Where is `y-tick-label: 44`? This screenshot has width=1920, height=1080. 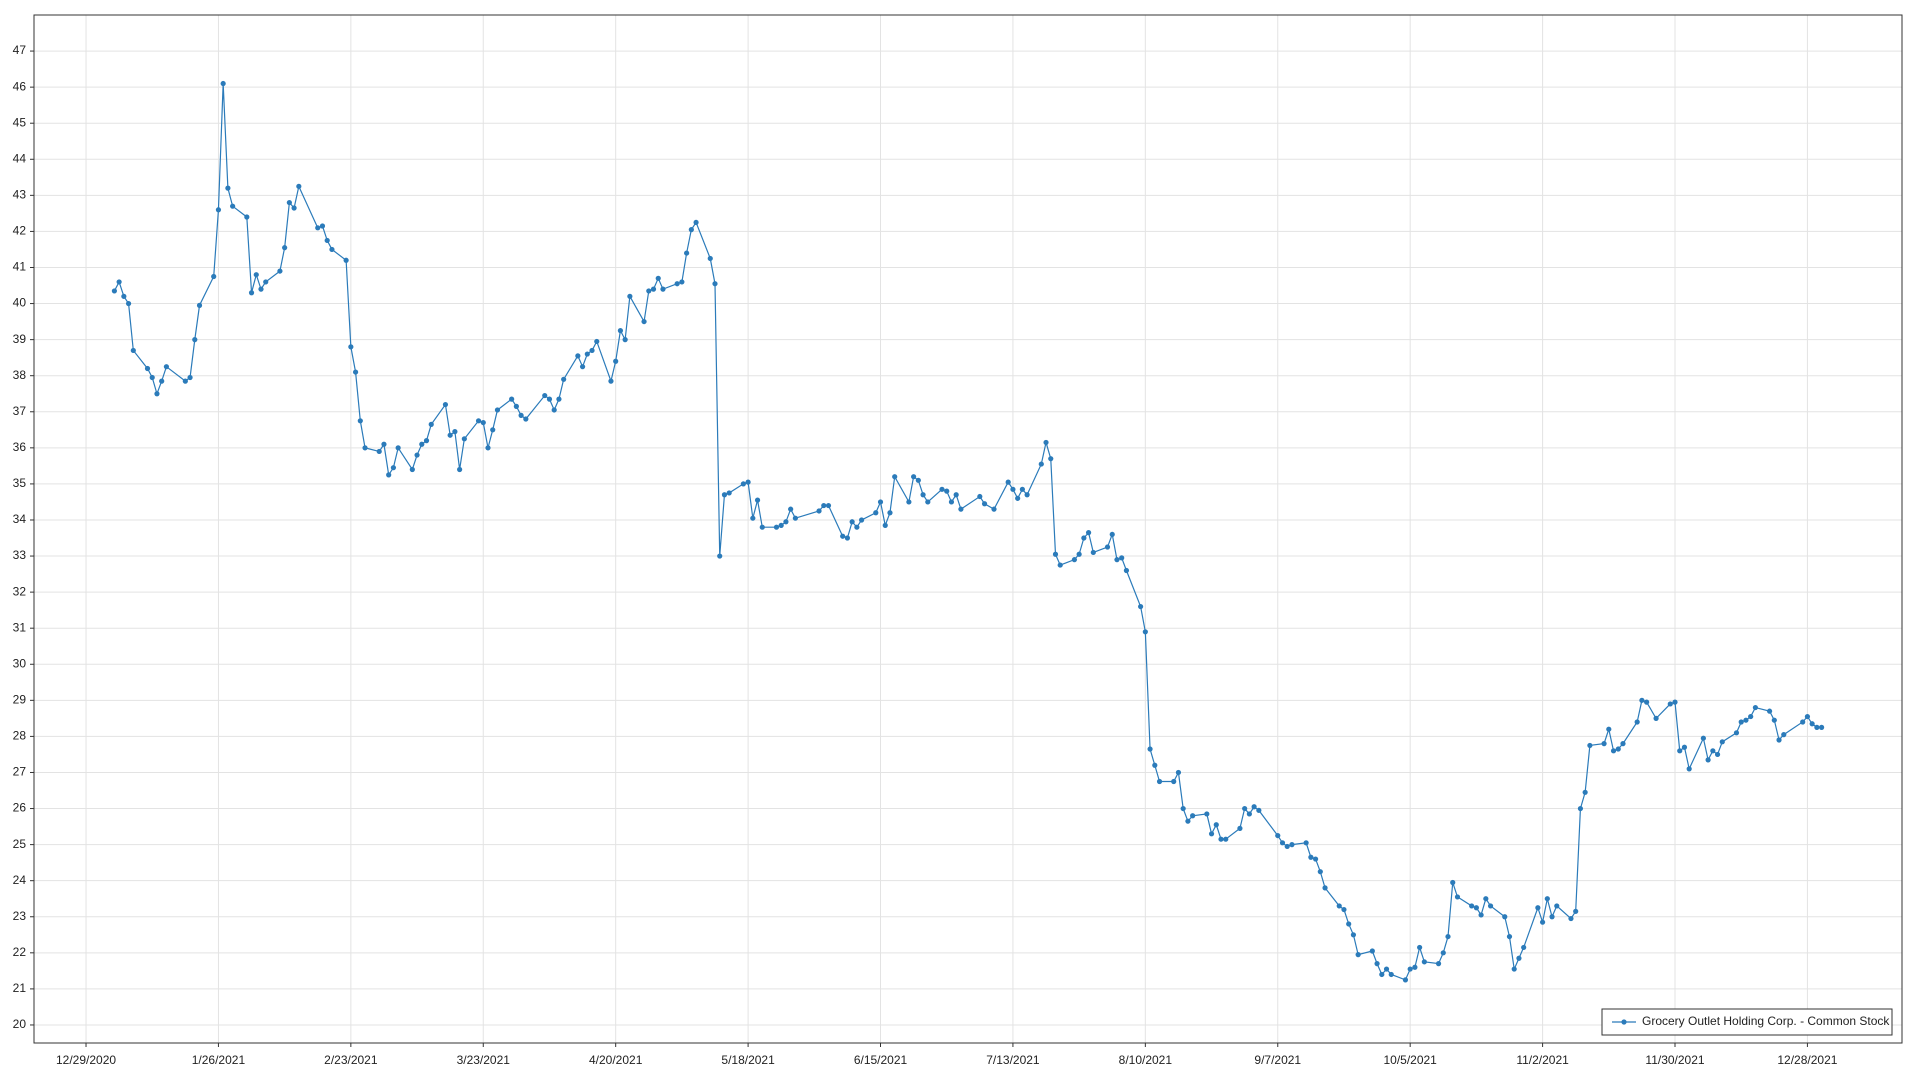
y-tick-label: 44 is located at coordinates (20, 158).